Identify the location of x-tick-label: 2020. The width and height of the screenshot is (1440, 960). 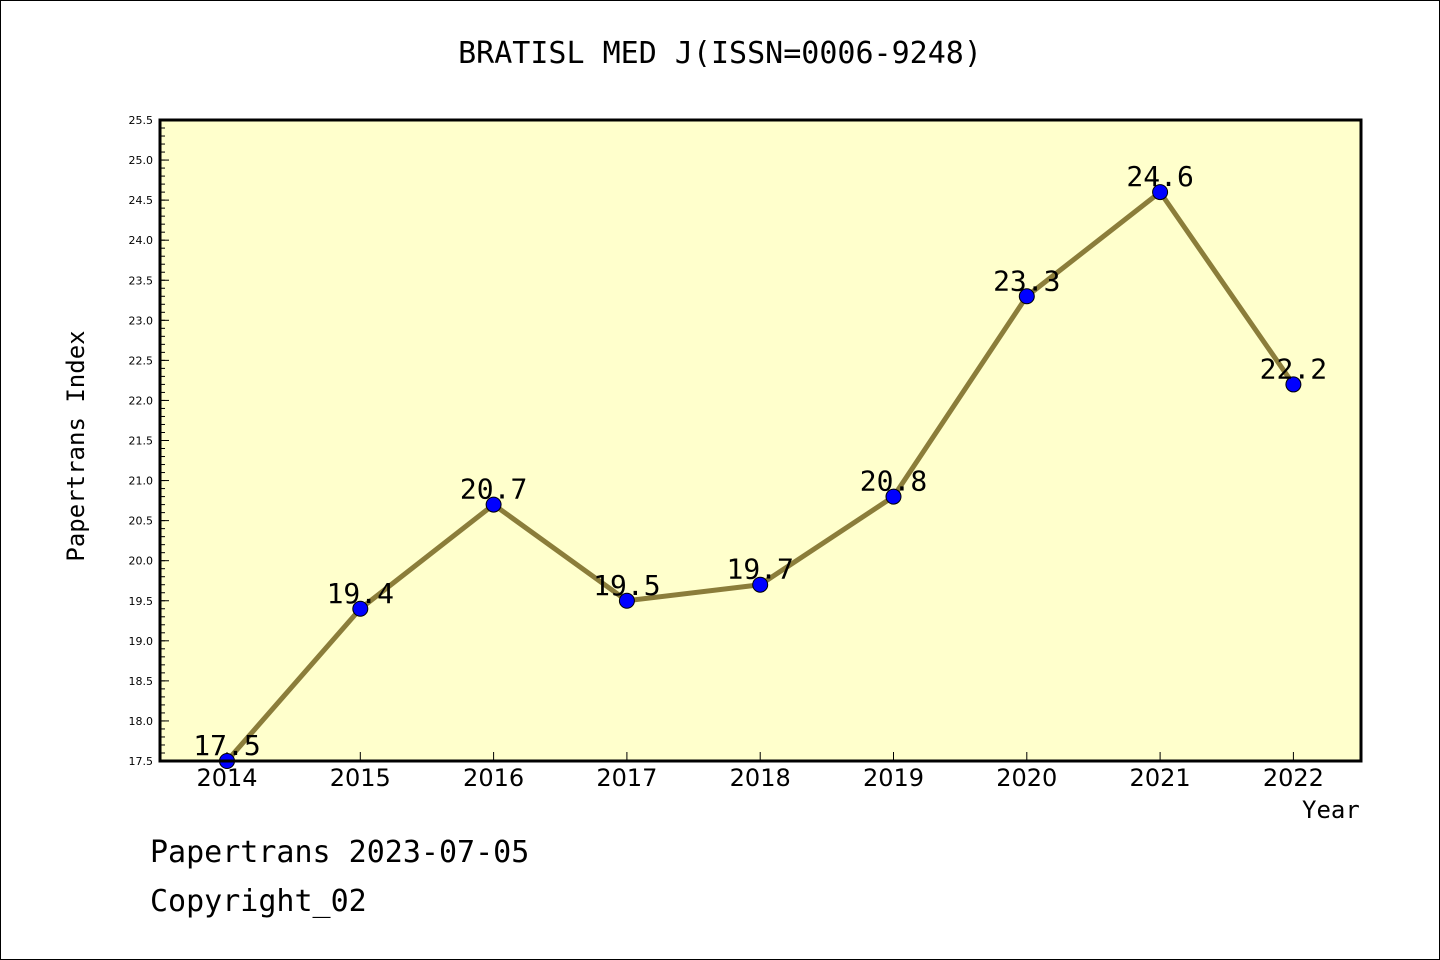
(1026, 778).